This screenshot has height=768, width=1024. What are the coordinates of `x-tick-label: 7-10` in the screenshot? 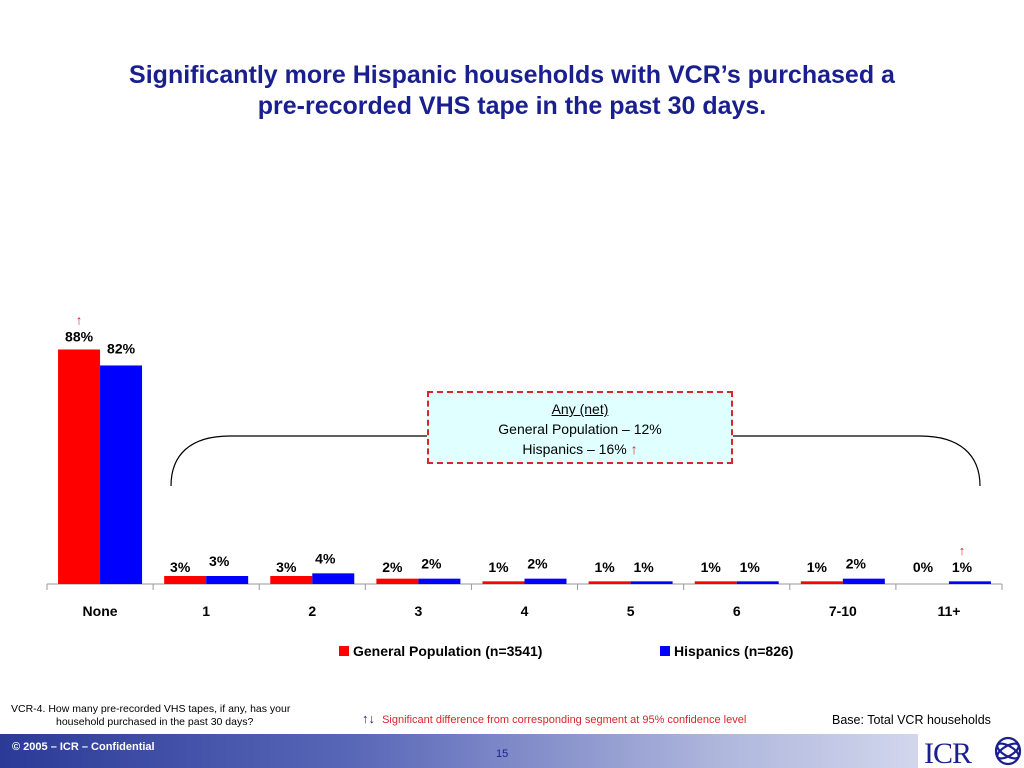 It's located at (843, 611).